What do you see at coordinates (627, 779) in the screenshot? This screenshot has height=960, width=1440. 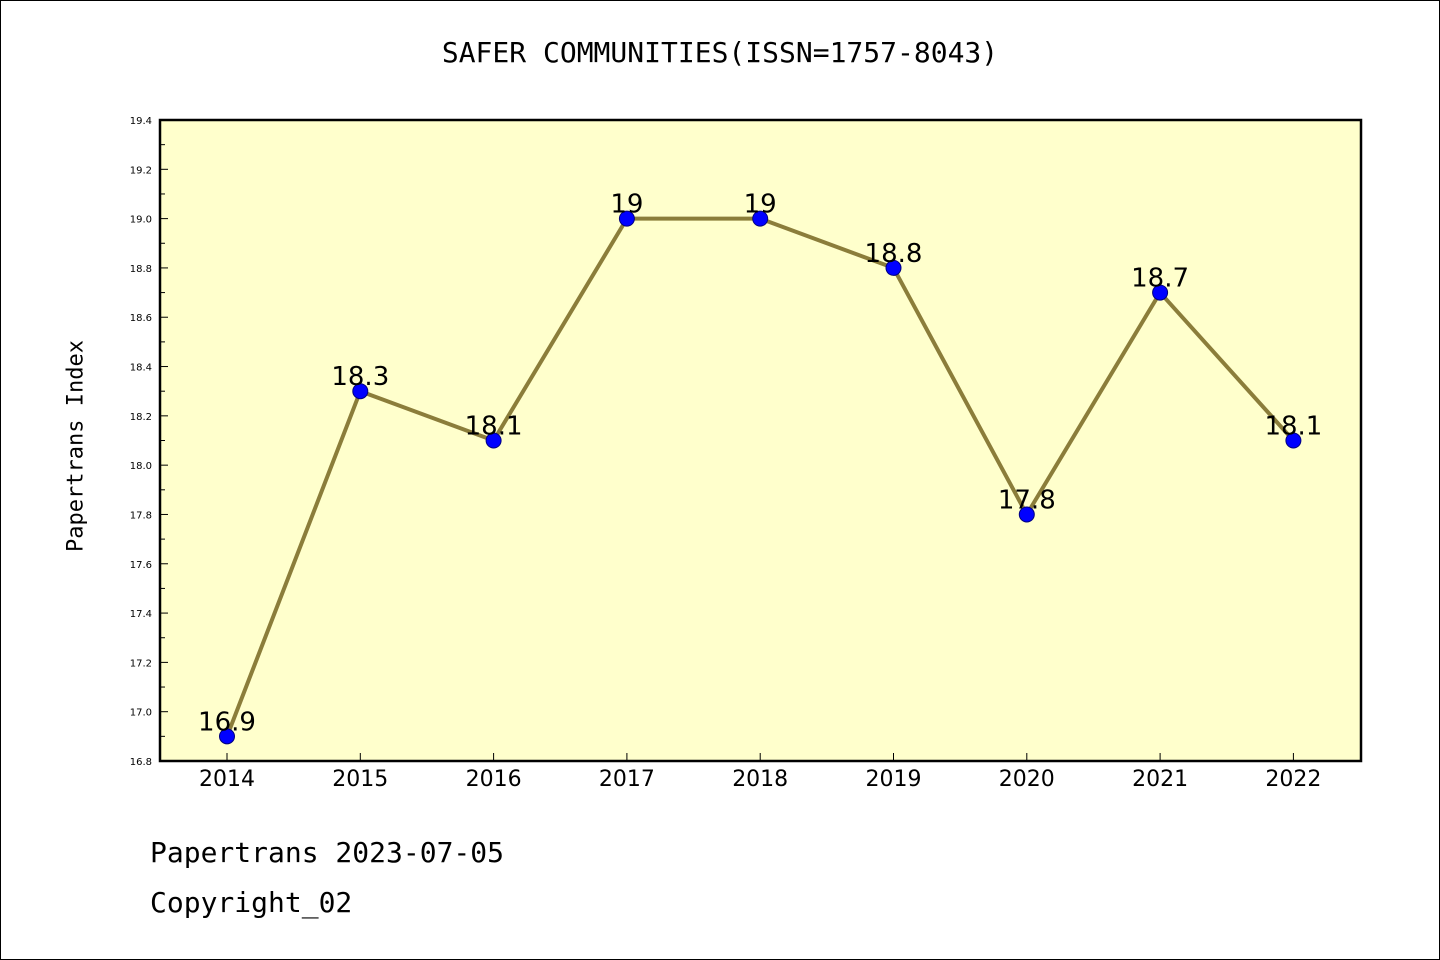 I see `x-tick-label: 2017` at bounding box center [627, 779].